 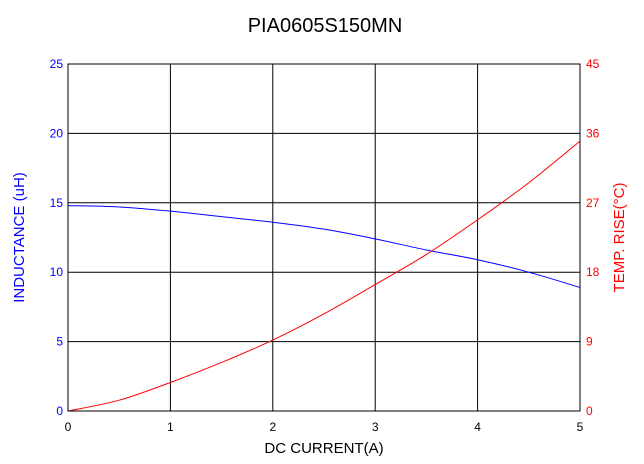 I want to click on y-left-tick-label: 0, so click(x=59, y=411).